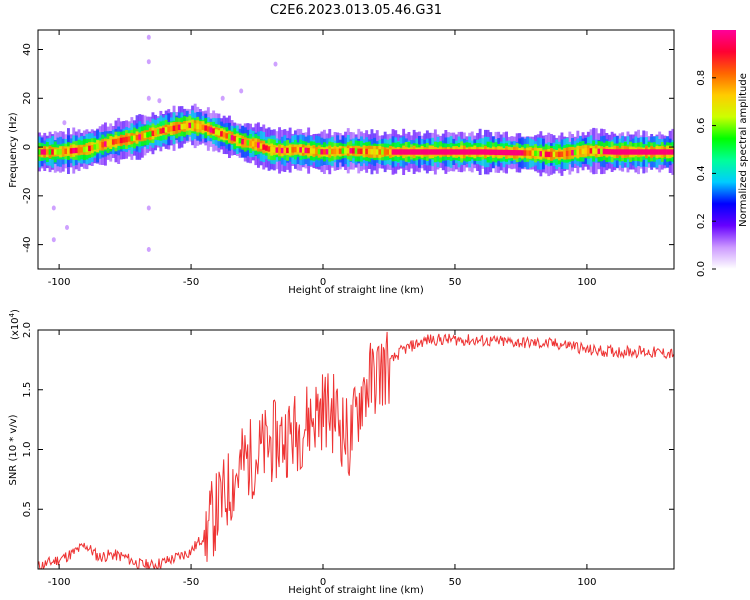 This screenshot has width=750, height=600. What do you see at coordinates (27, 196) in the screenshot?
I see `y-tick-label: -20` at bounding box center [27, 196].